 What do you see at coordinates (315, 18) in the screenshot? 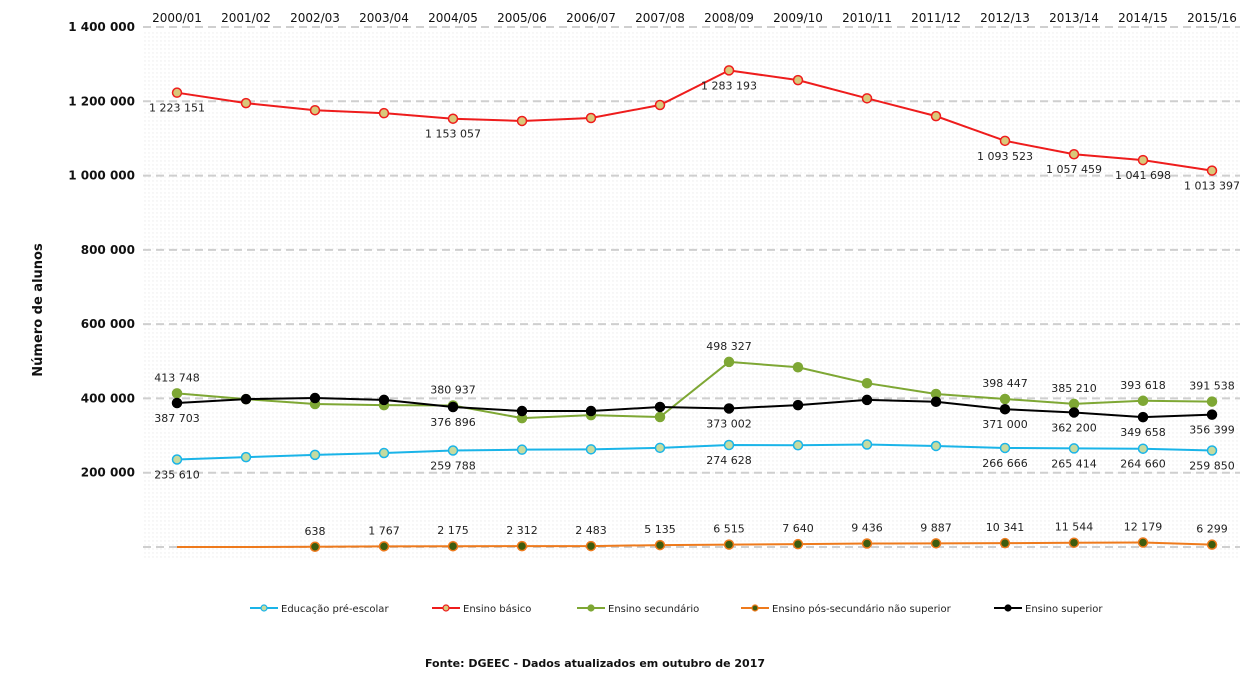
I see `x-tick-label: 2002/03` at bounding box center [315, 18].